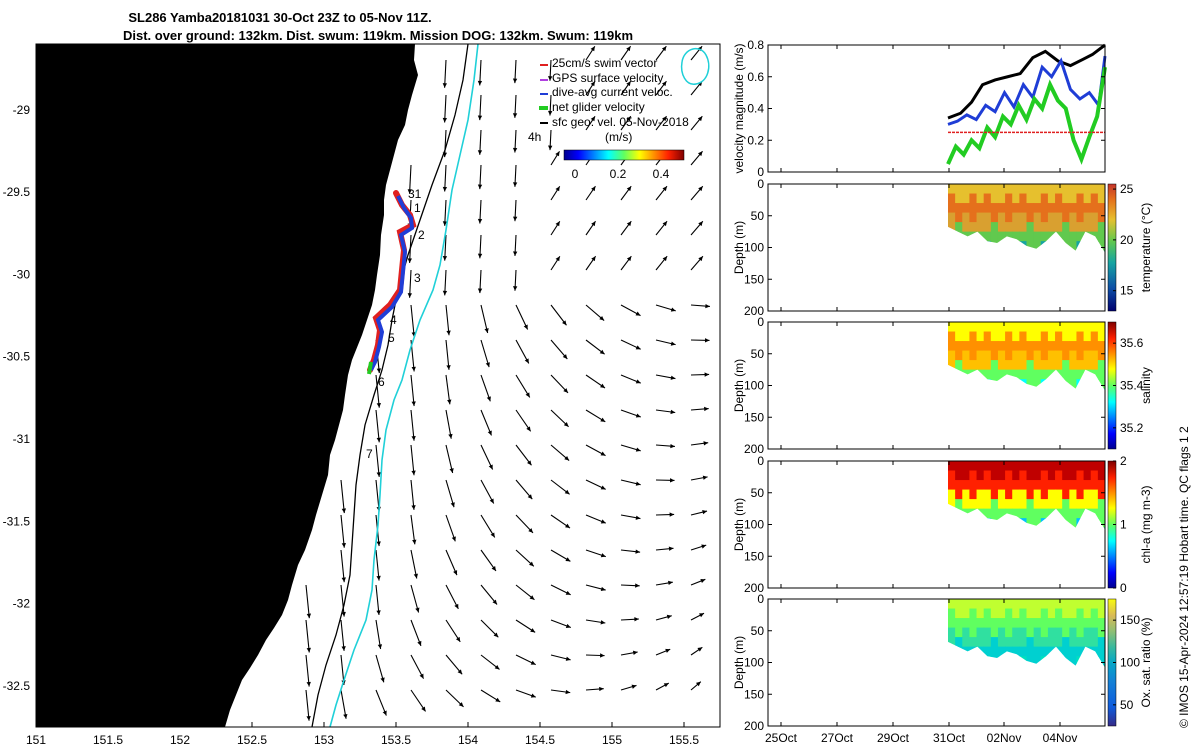 The image size is (1200, 750). Describe the element at coordinates (739, 385) in the screenshot. I see `y-axis-label: Depth (m)` at that location.